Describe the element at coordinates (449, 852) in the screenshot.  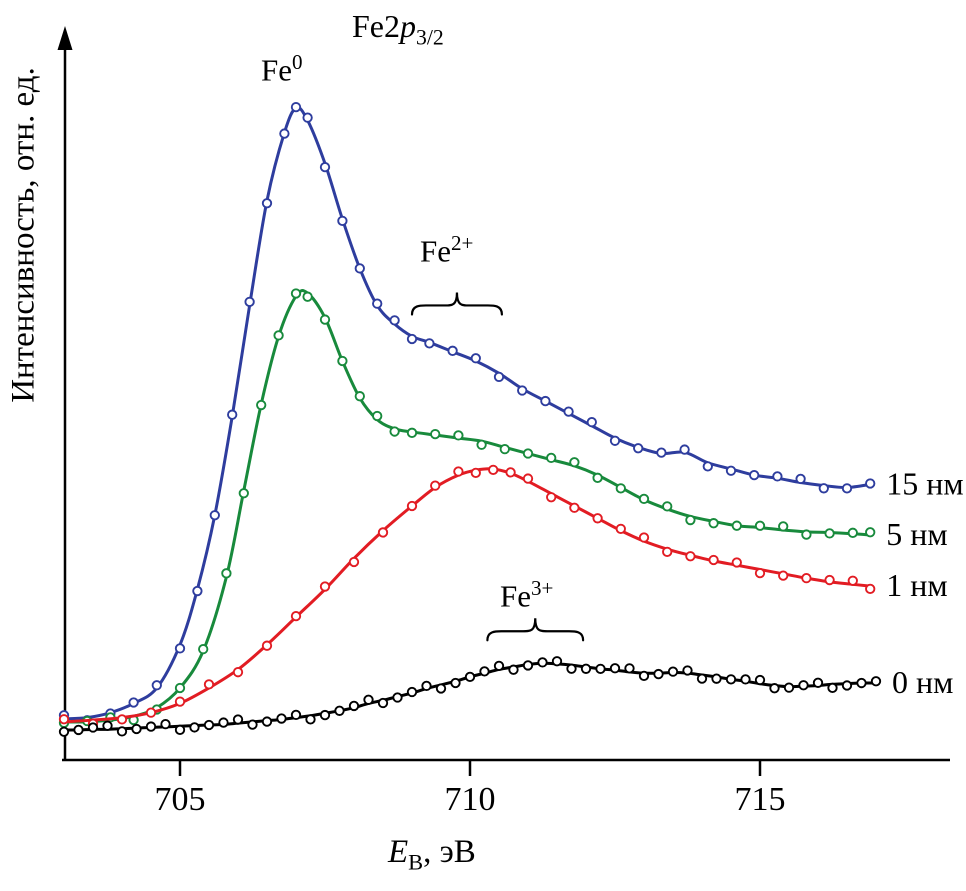
I see `x-axis-units: , эВ` at that location.